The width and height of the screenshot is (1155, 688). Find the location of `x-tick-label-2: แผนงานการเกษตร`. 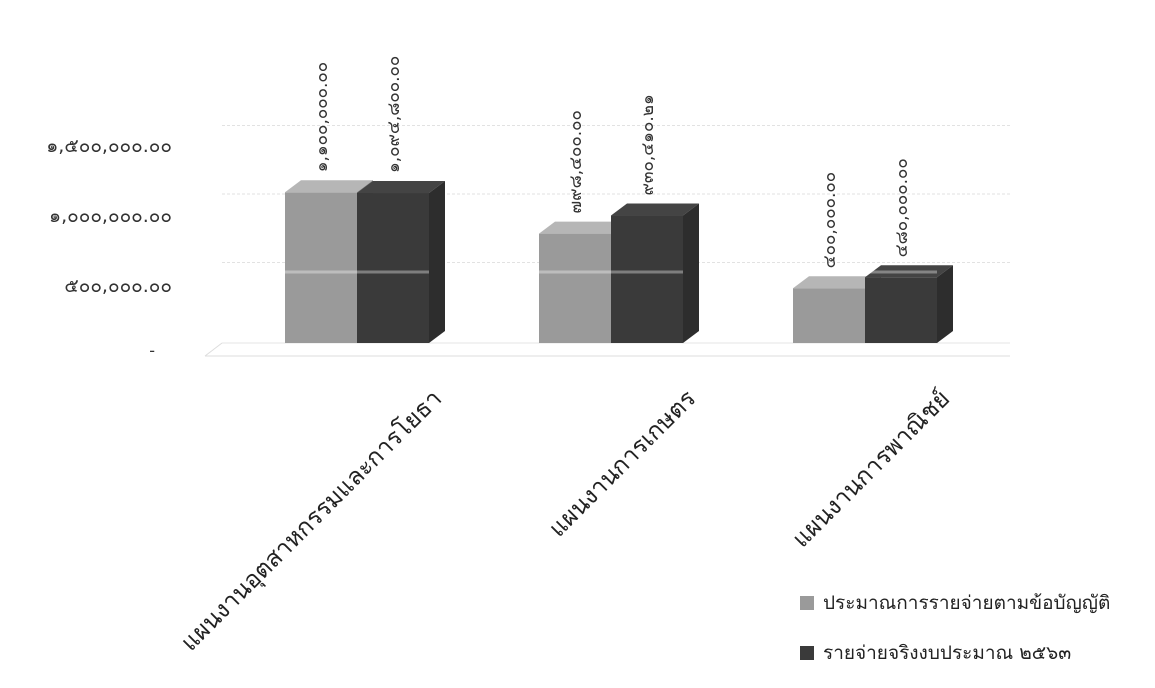

x-tick-label-2: แผนงานการเกษตร is located at coordinates (622, 463).